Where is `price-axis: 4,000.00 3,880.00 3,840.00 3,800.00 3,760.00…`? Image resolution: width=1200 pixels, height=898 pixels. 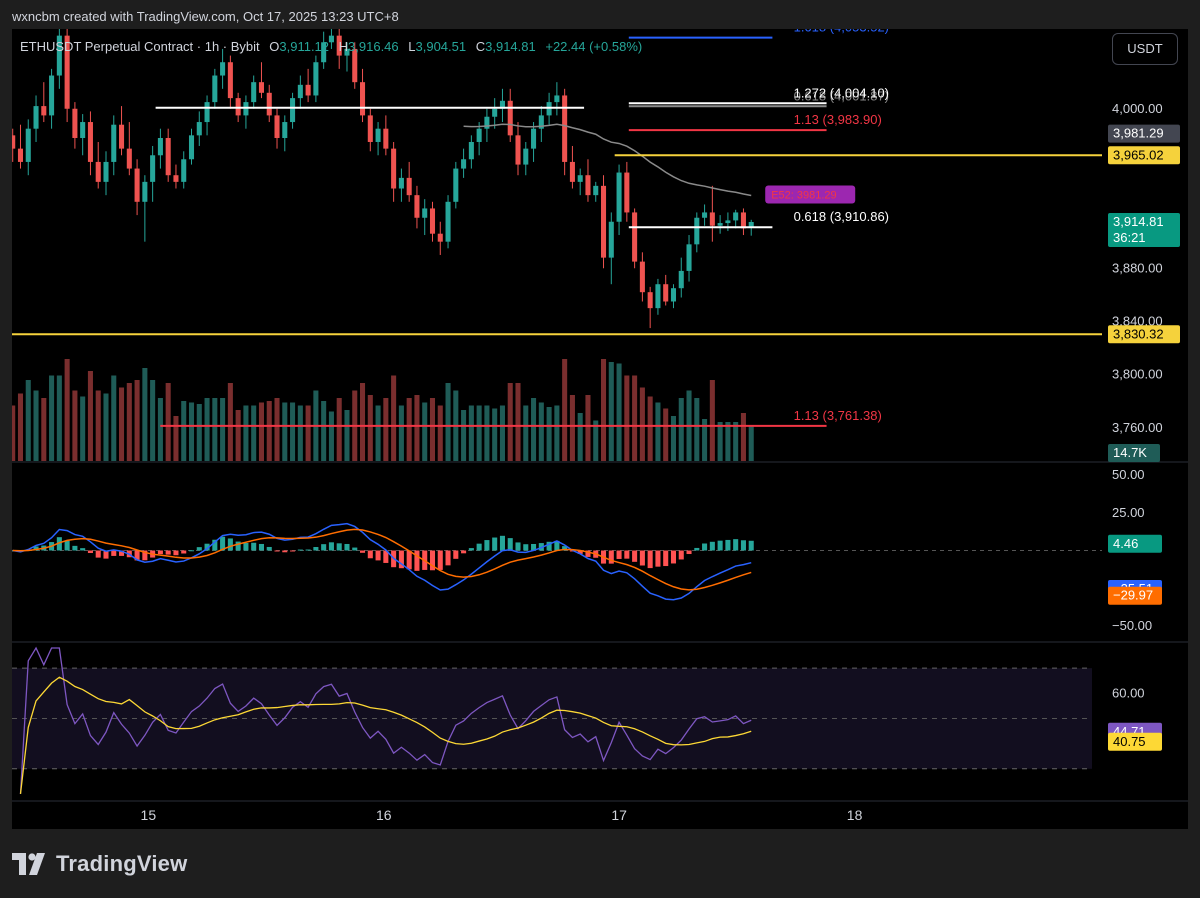 price-axis: 4,000.00 3,880.00 3,840.00 3,800.00 3,760.00… is located at coordinates (1144, 281).